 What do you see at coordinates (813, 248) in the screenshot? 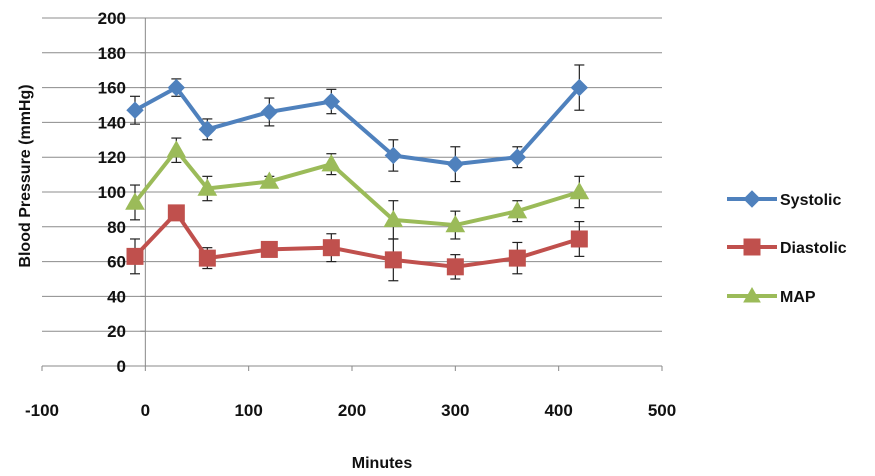
I see `legend-label: Diastolic` at bounding box center [813, 248].